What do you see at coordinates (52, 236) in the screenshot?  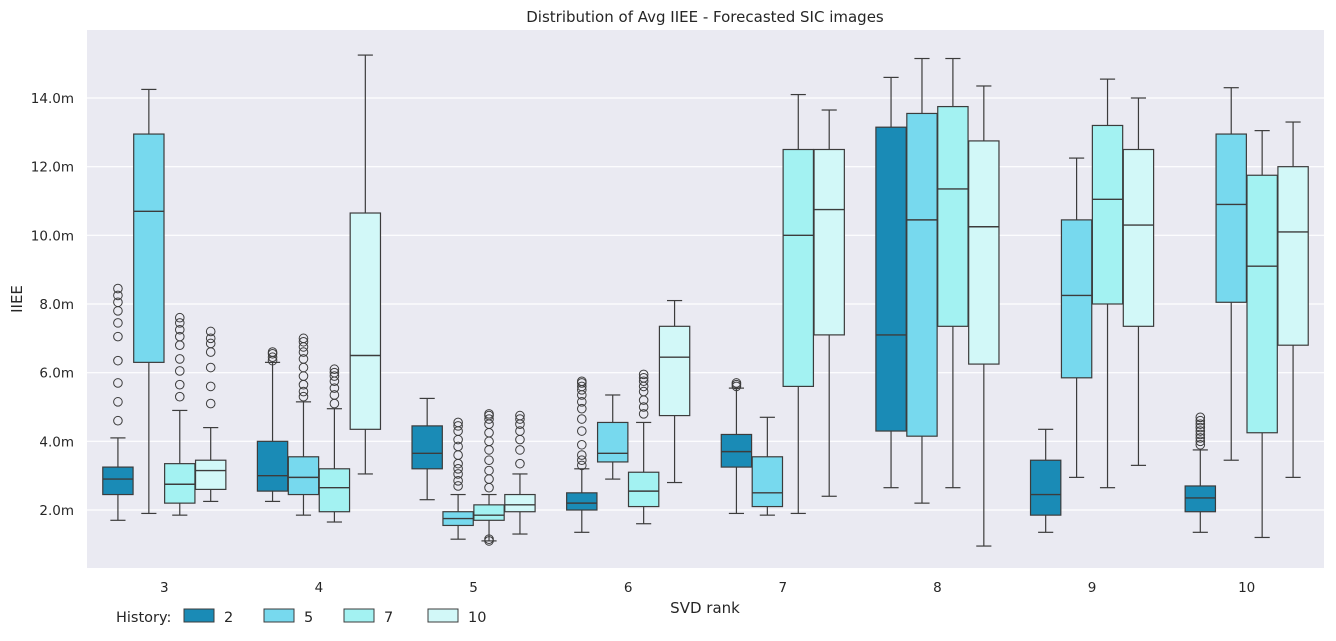 I see `y-tick-label: 10.0m` at bounding box center [52, 236].